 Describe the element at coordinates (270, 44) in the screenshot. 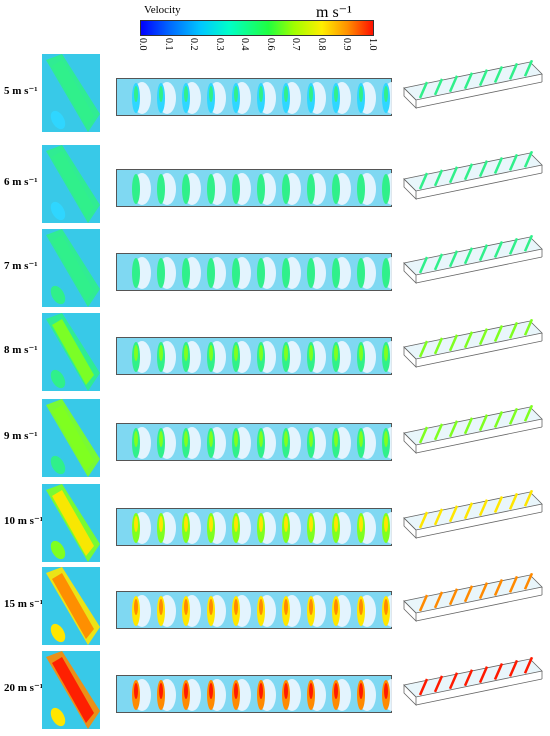

I see `colorbar-tick: 0.6` at that location.